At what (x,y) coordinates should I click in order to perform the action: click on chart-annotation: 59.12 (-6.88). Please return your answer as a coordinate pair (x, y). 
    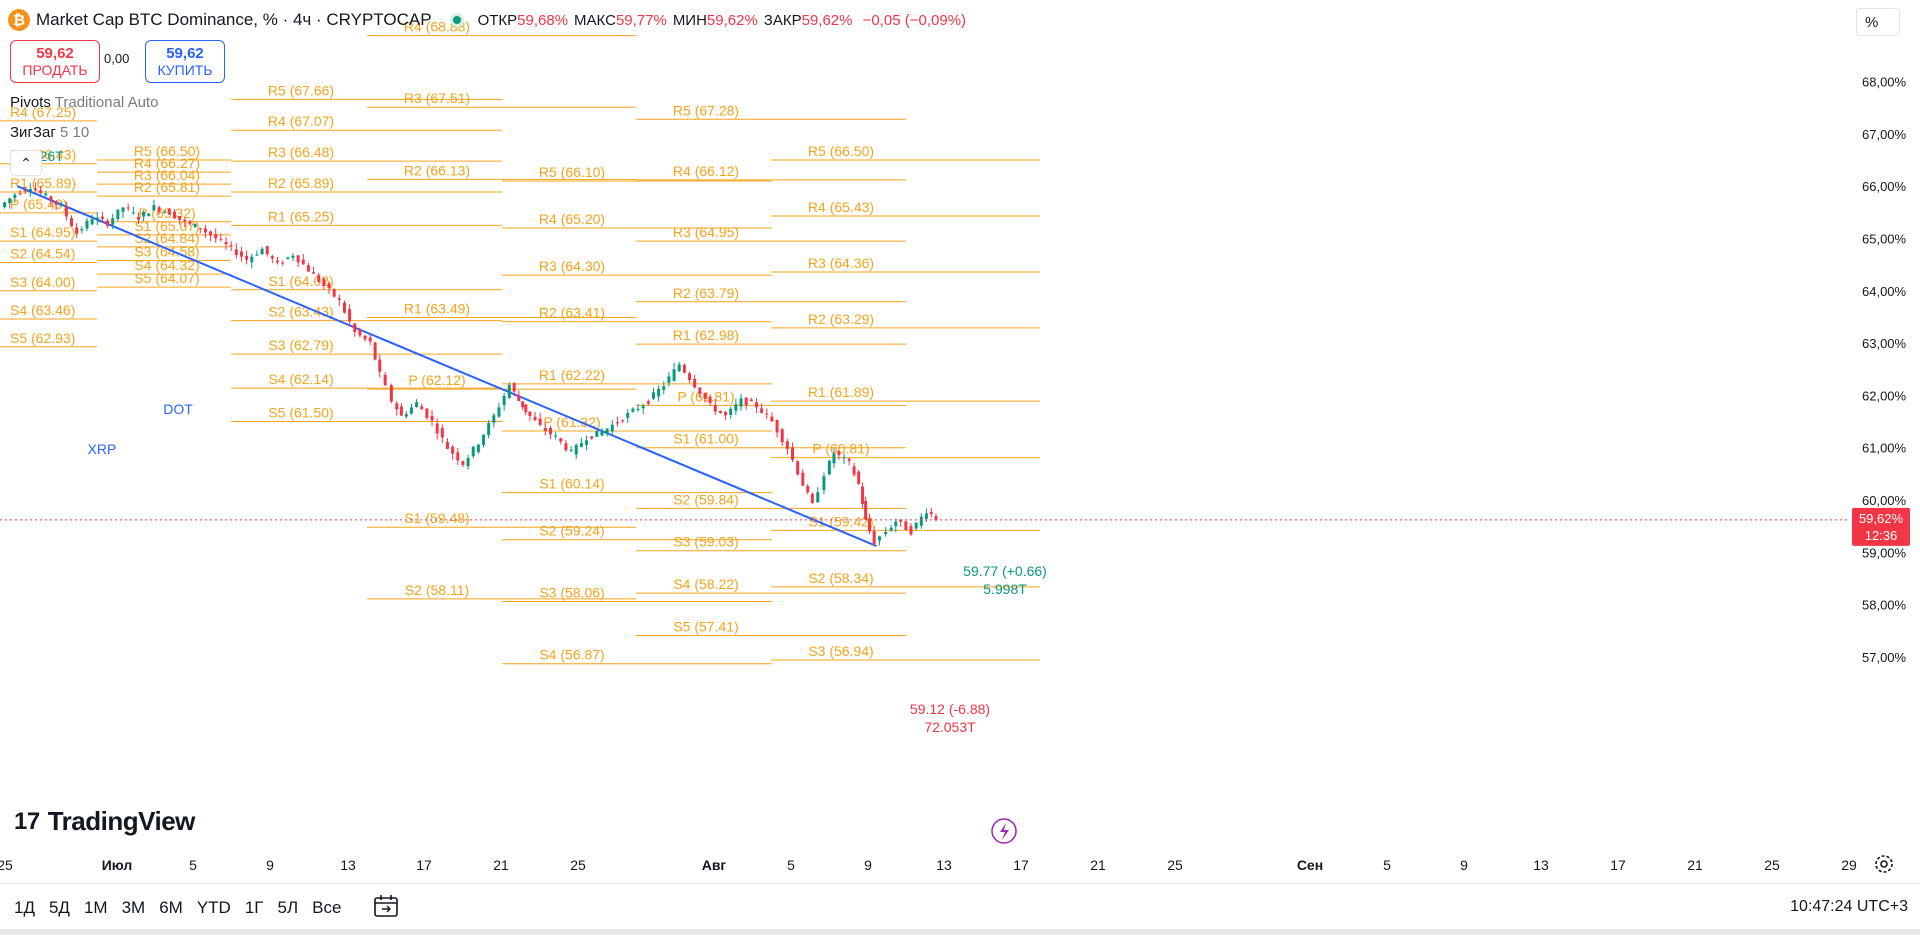
    Looking at the image, I should click on (950, 709).